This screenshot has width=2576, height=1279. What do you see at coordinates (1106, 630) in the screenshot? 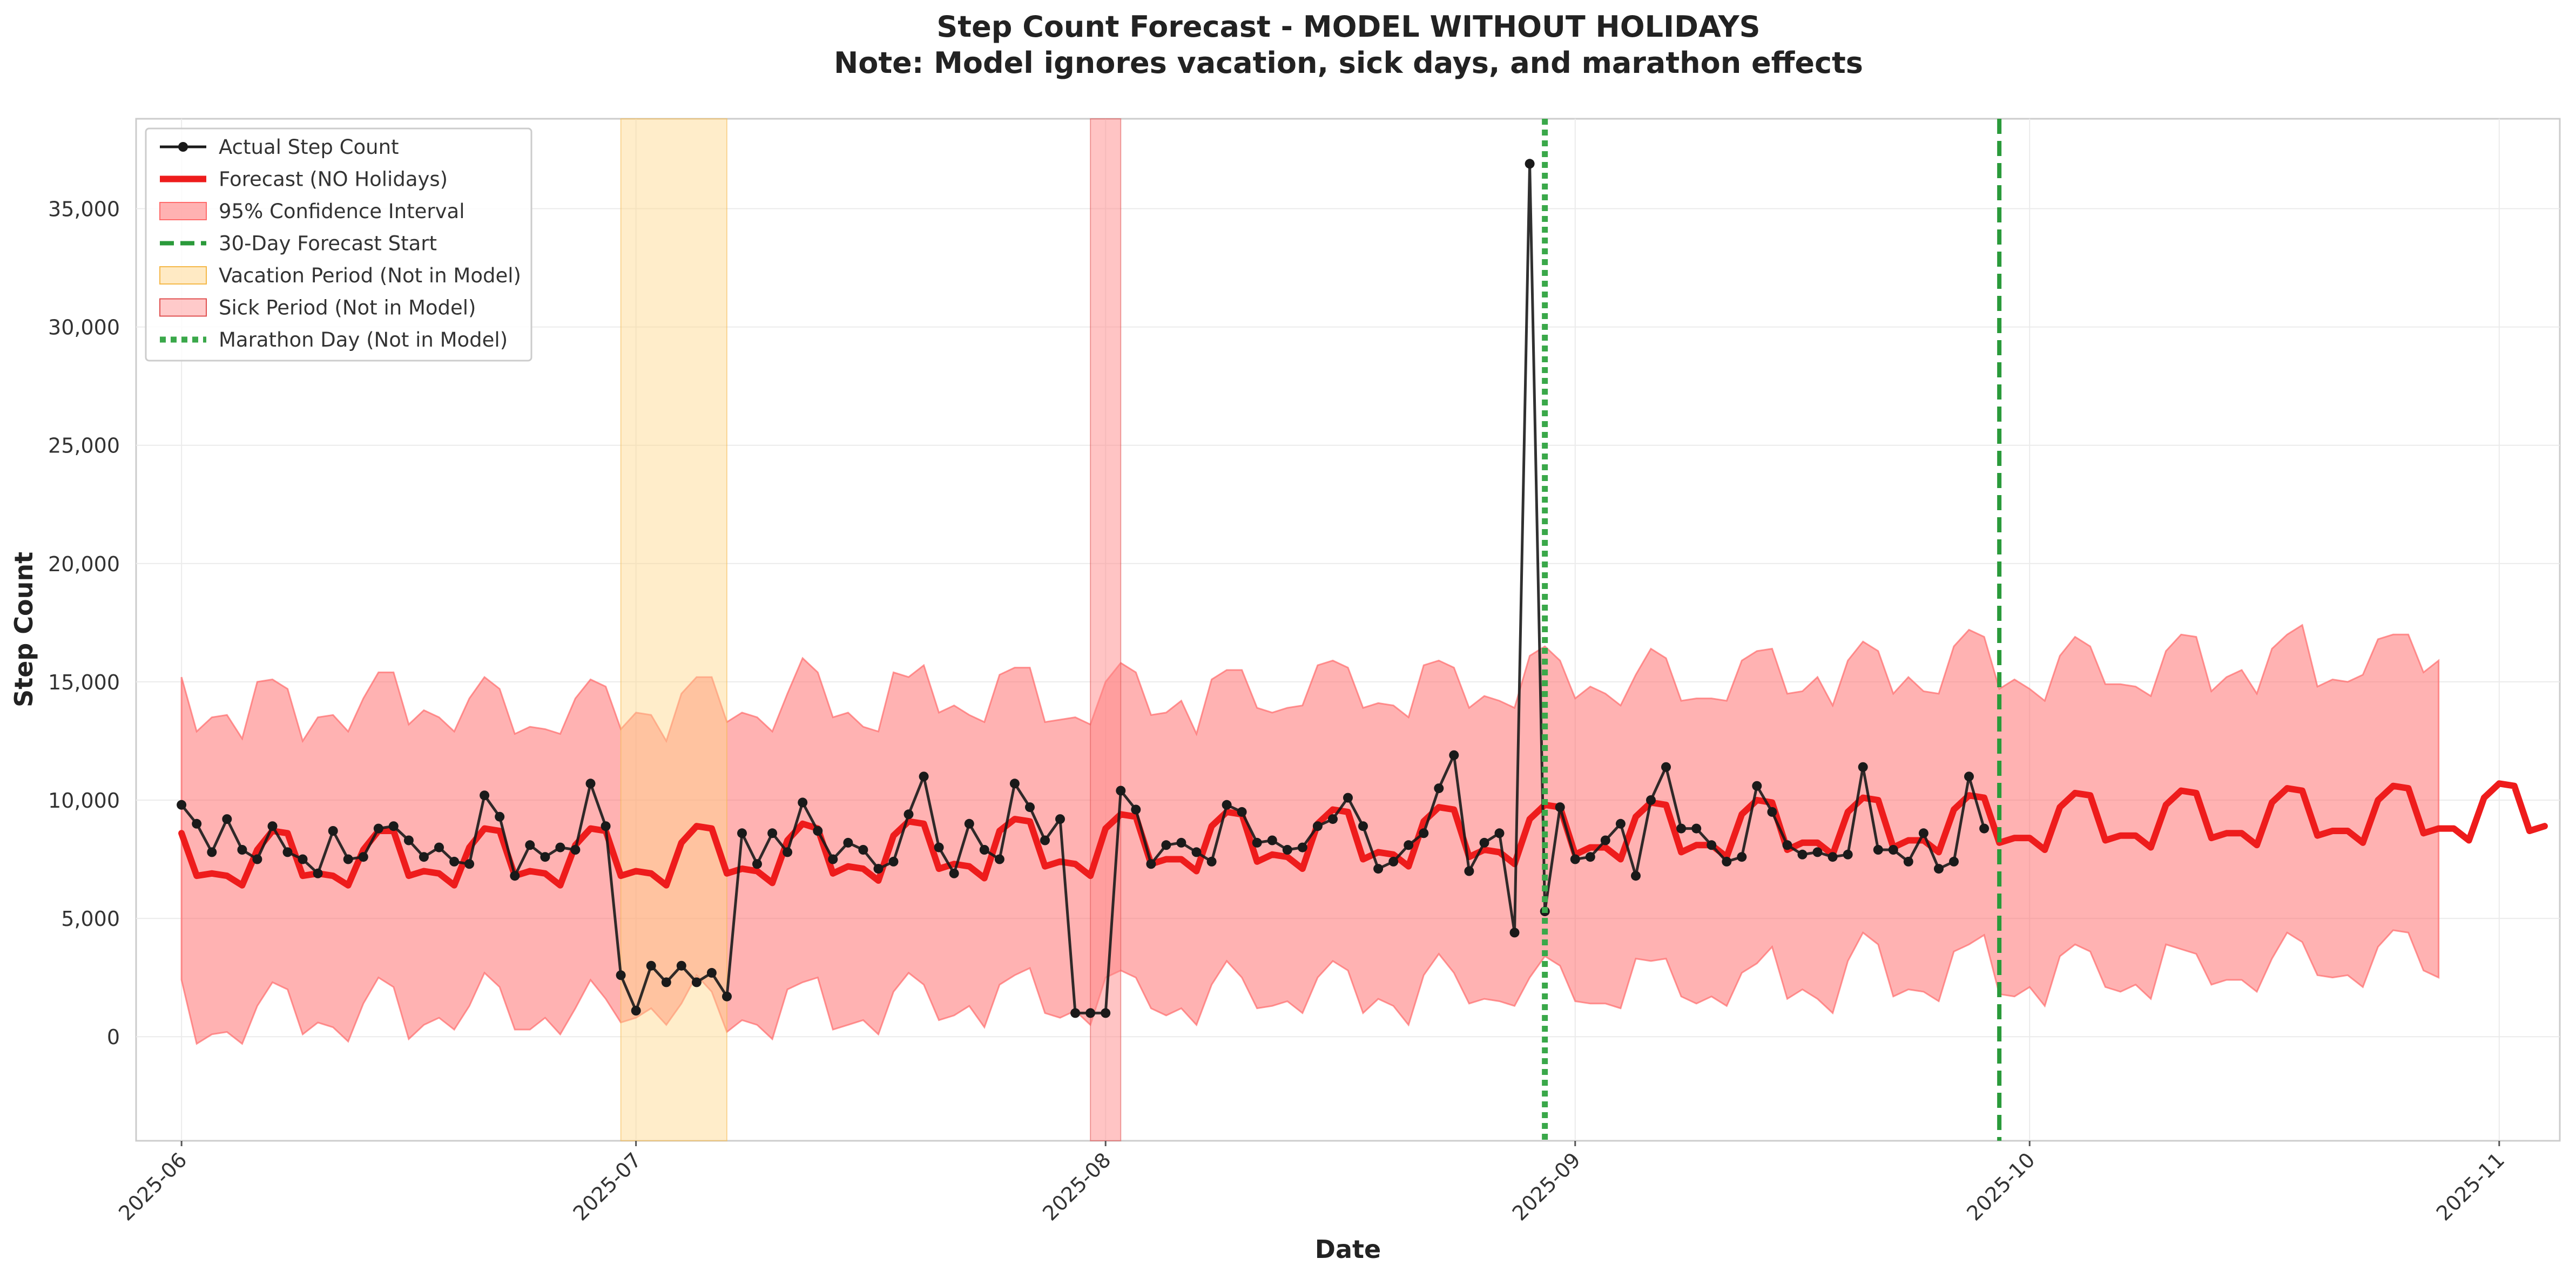
I see `sick-period-shade` at bounding box center [1106, 630].